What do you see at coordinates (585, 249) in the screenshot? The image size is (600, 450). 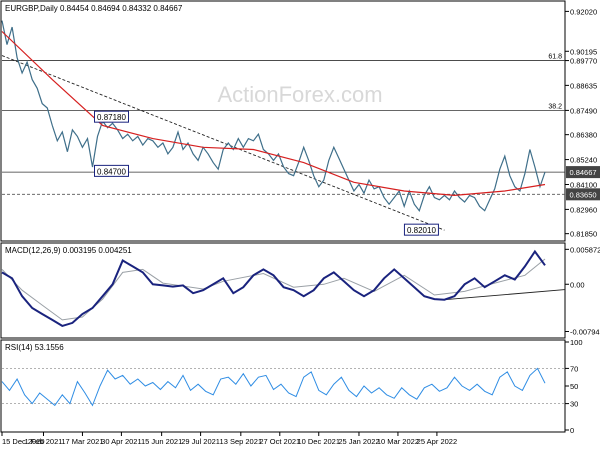 I see `macd-tick-label: 0.005872` at bounding box center [585, 249].